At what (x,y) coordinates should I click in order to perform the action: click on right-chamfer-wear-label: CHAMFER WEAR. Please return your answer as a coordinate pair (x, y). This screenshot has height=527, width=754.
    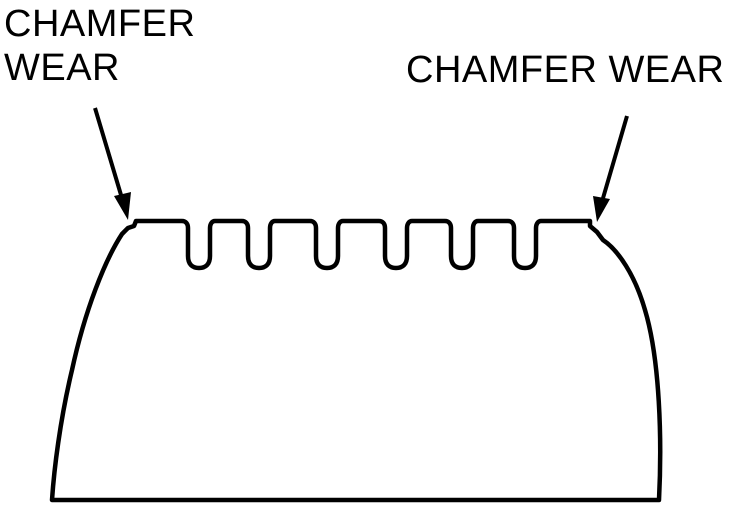
    Looking at the image, I should click on (565, 70).